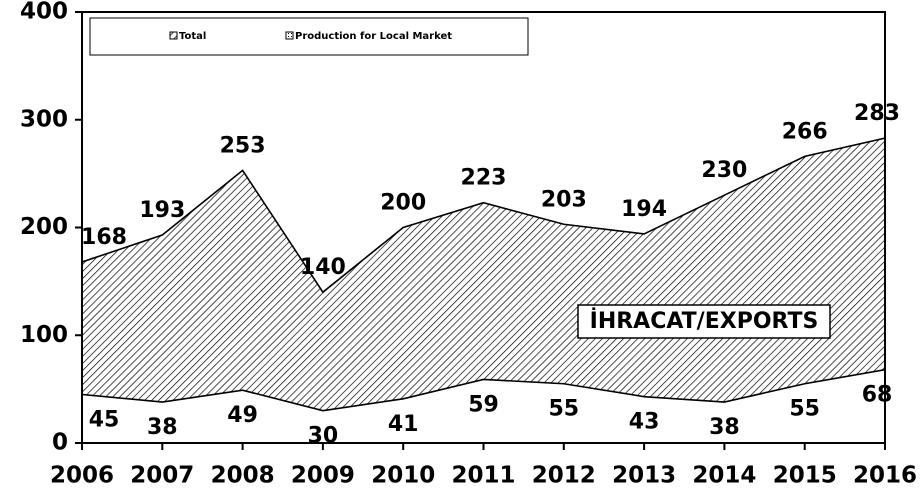 The height and width of the screenshot is (494, 922). What do you see at coordinates (403, 476) in the screenshot?
I see `x-tick-label: 2010` at bounding box center [403, 476].